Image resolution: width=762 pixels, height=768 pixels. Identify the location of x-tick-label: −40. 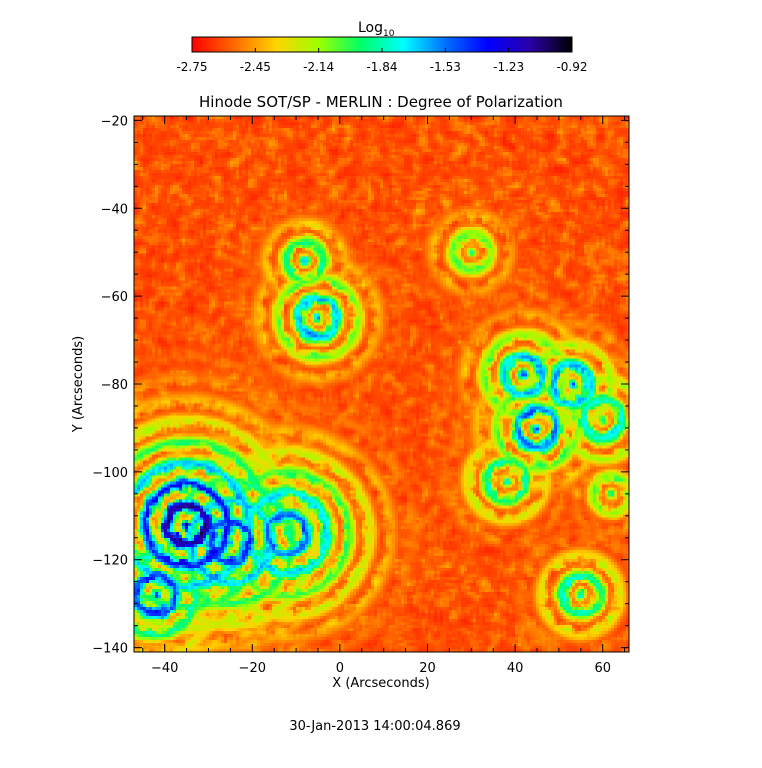
(164, 668).